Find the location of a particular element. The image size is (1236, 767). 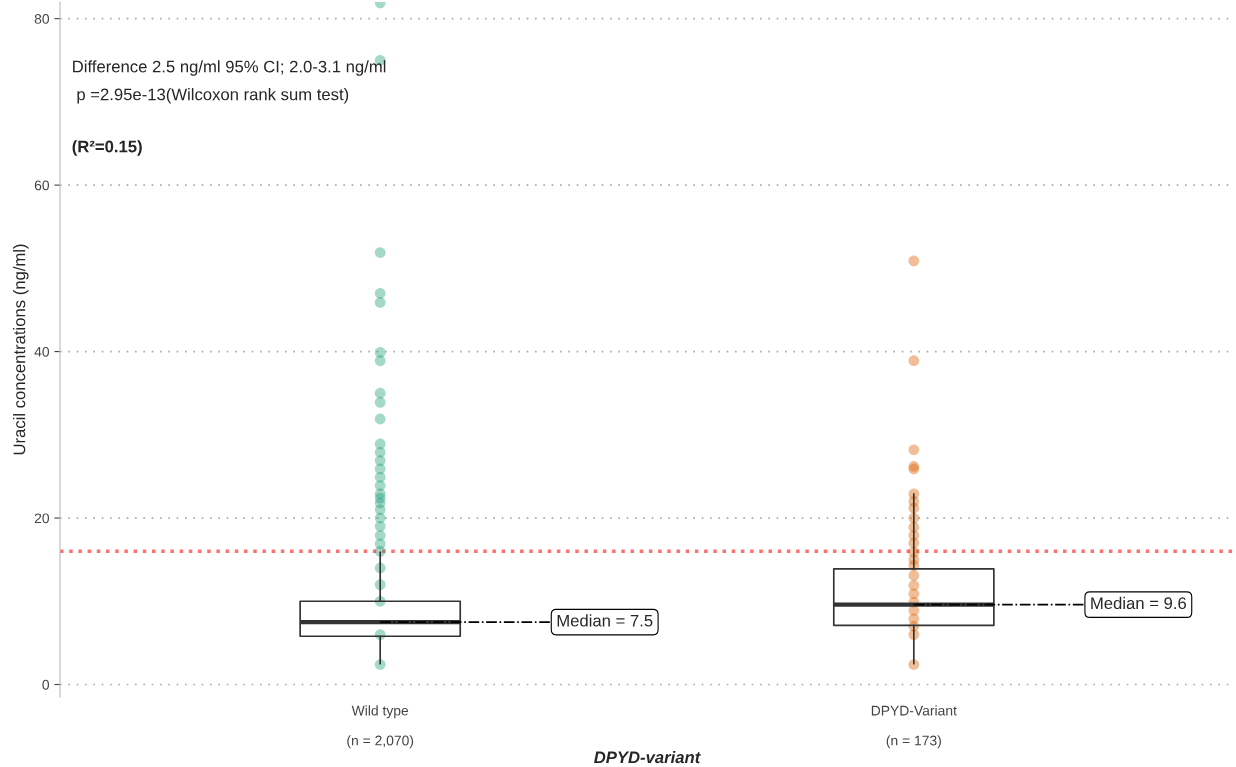

annotation: Median = 7.5 is located at coordinates (605, 620).